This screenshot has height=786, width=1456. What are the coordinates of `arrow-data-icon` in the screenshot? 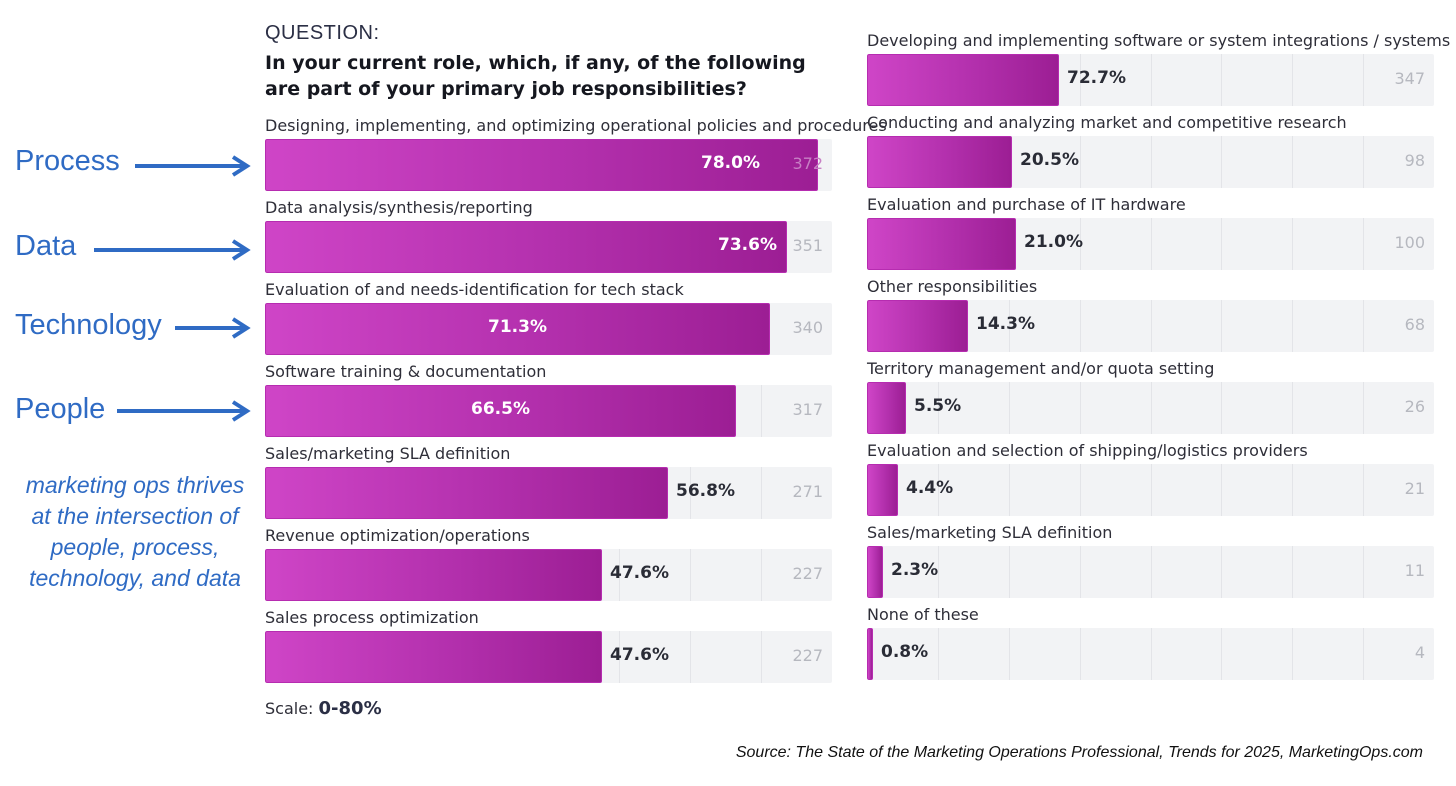 It's located at (172, 250).